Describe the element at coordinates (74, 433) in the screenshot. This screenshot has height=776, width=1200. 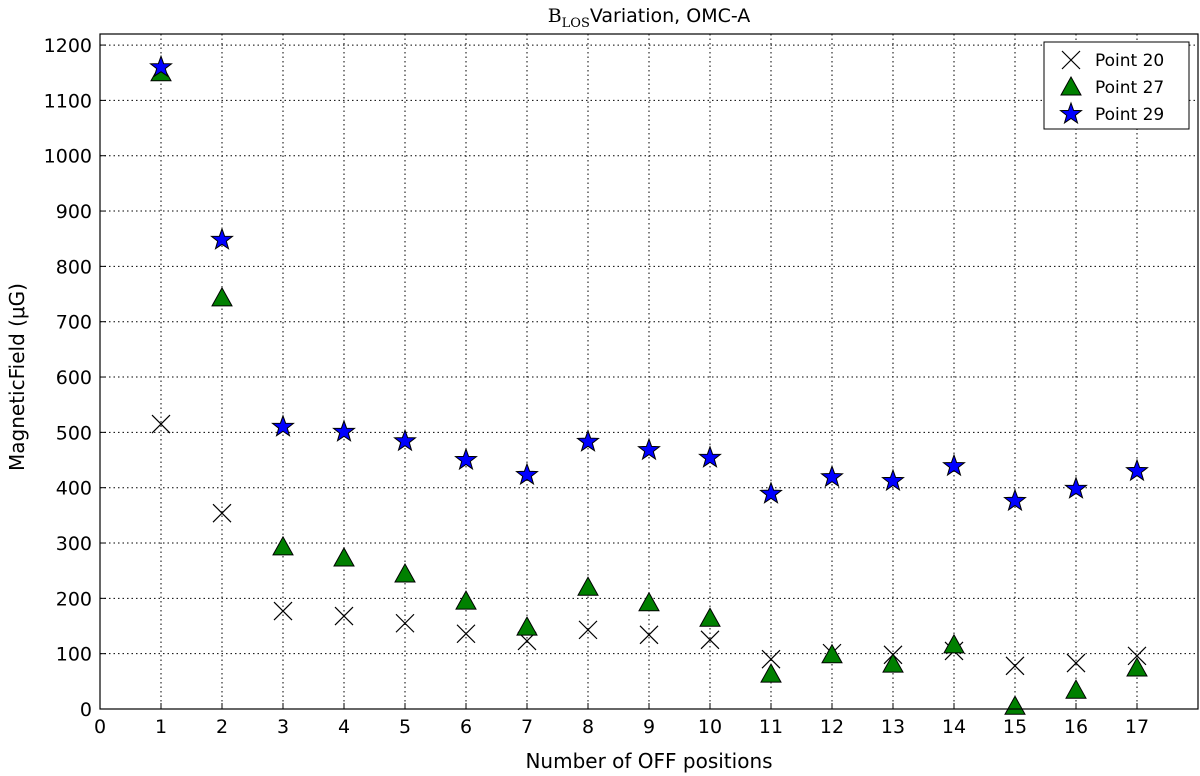
I see `y-tick-label: 500` at that location.